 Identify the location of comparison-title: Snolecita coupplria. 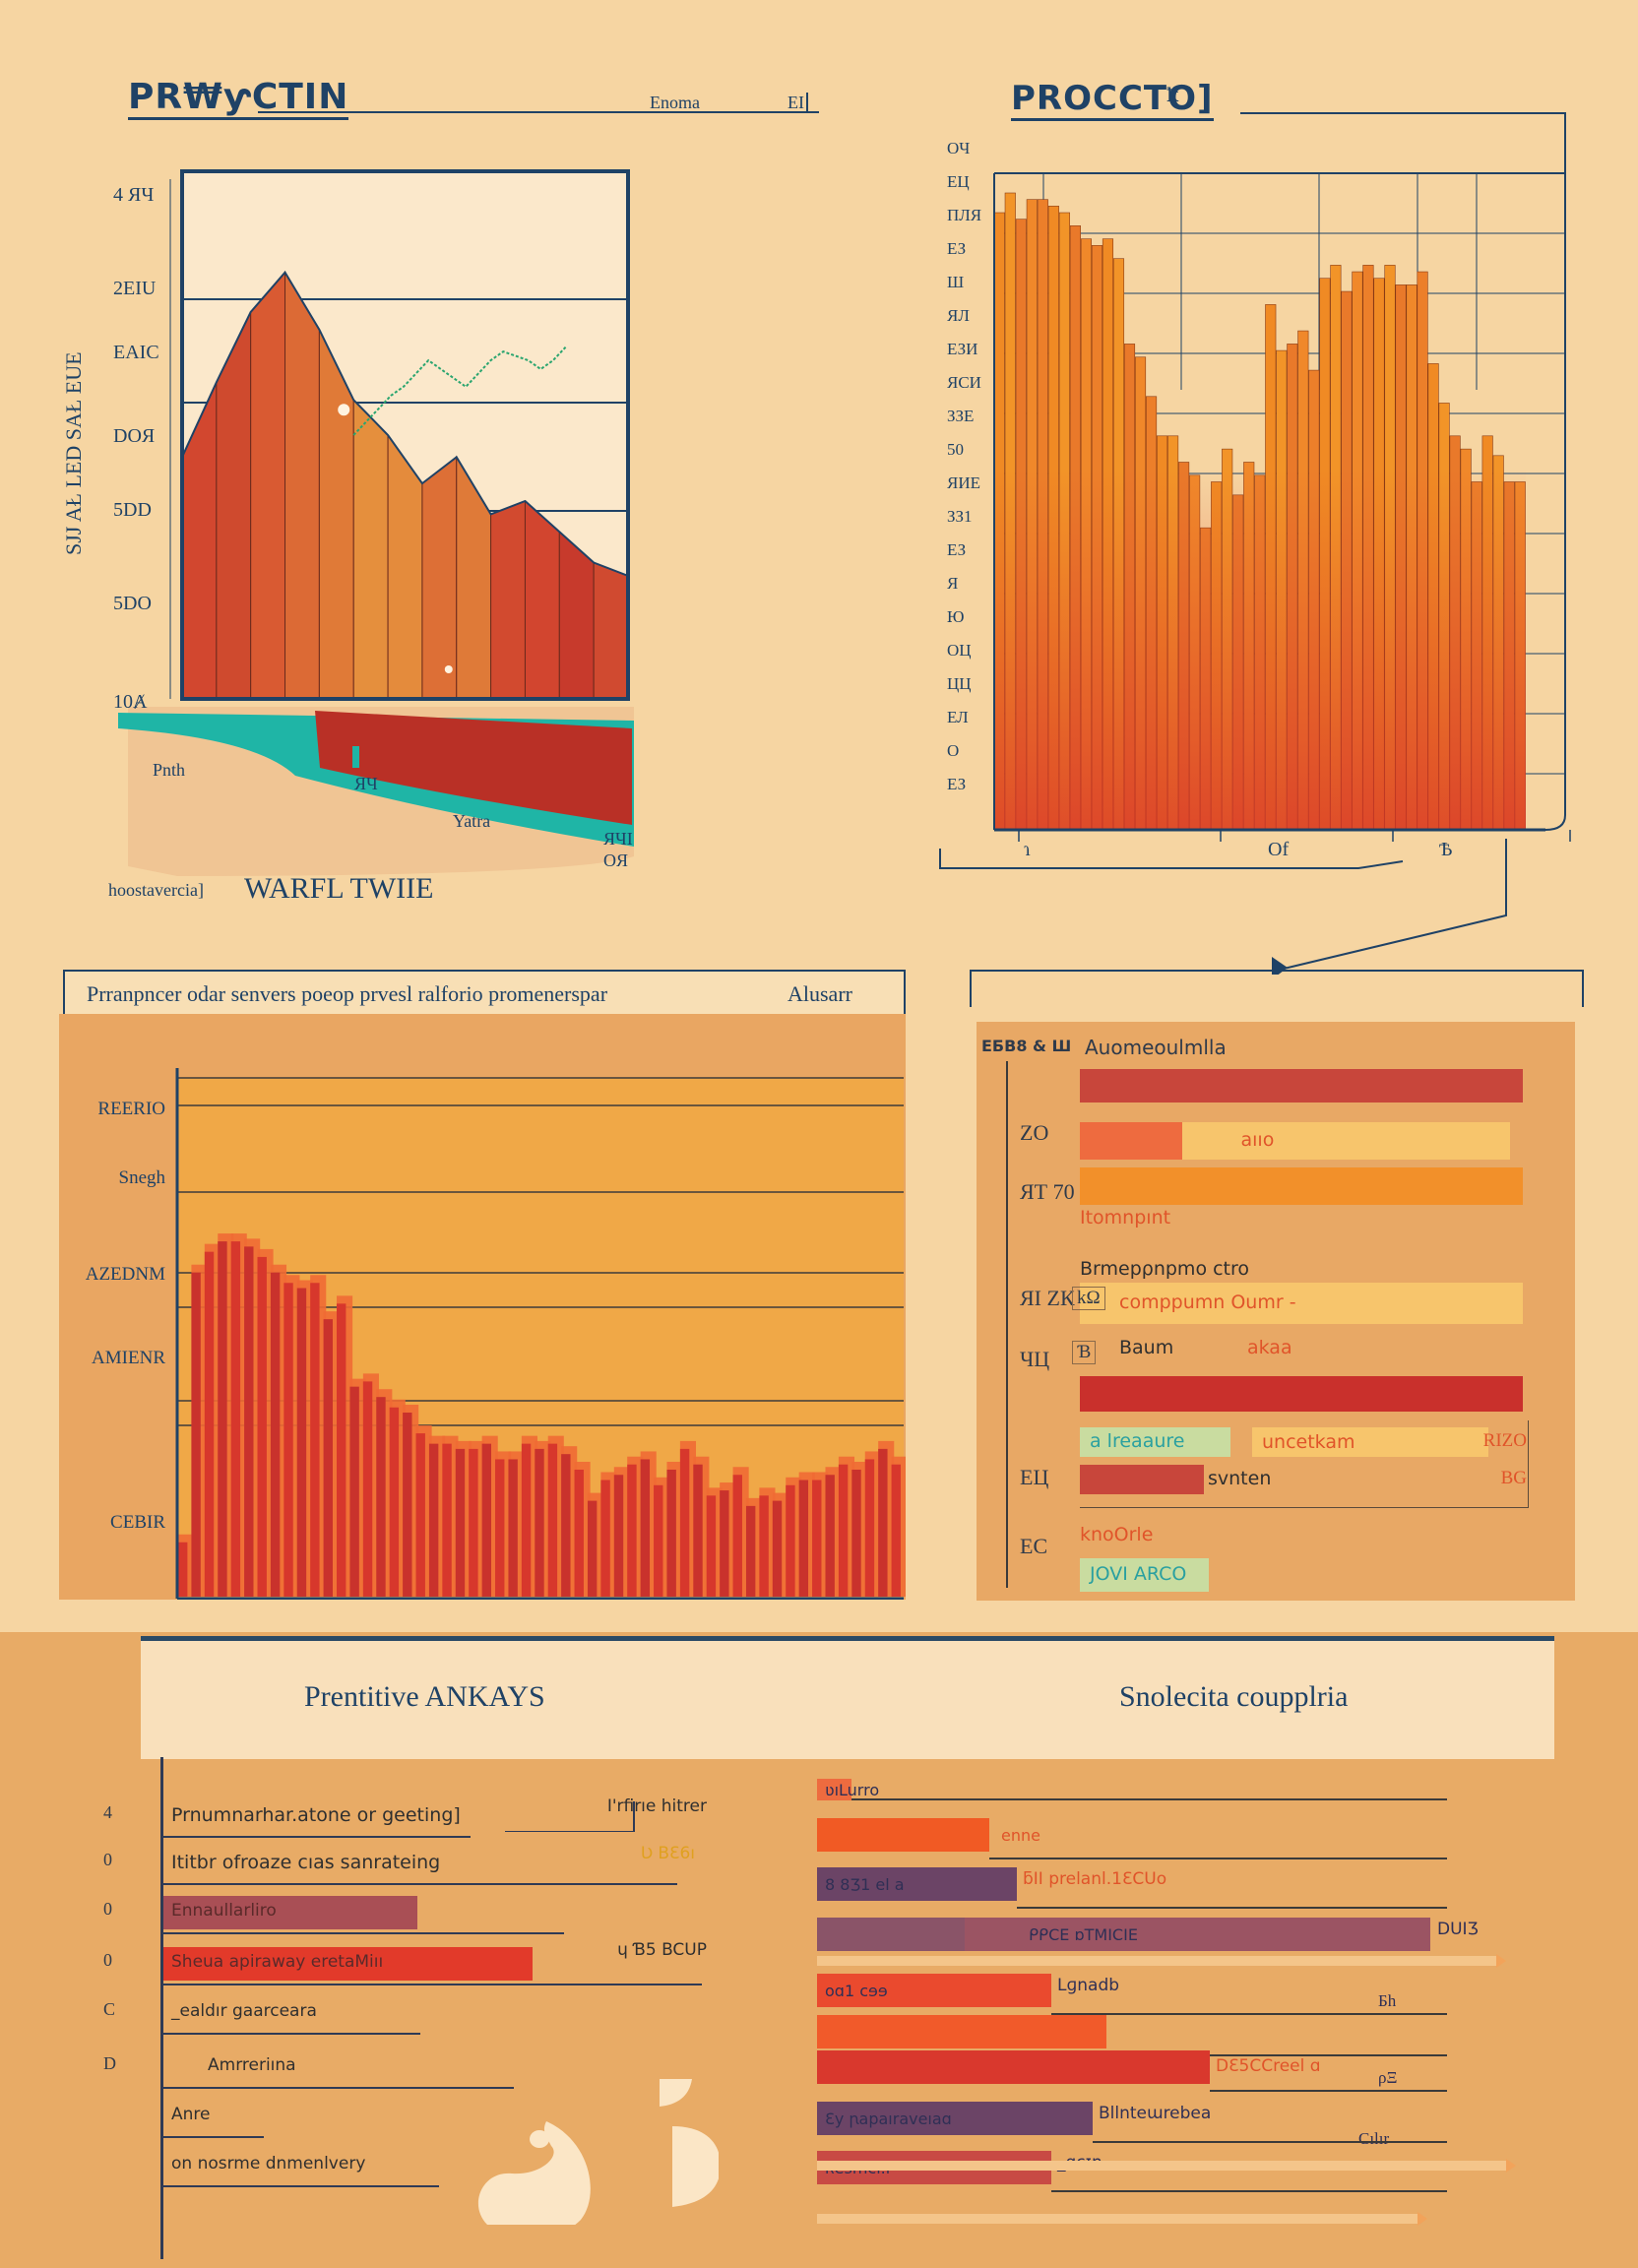
(1234, 1696).